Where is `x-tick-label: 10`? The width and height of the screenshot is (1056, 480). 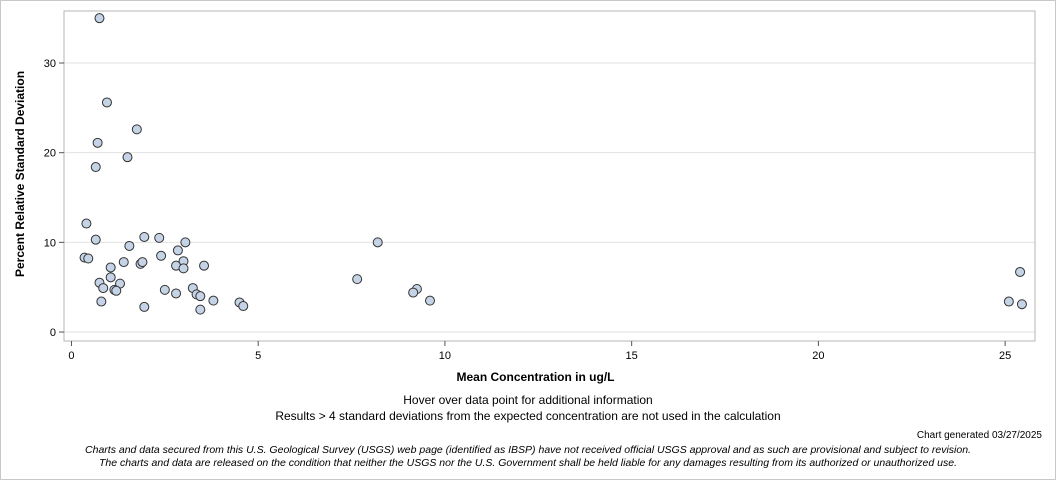 x-tick-label: 10 is located at coordinates (445, 356).